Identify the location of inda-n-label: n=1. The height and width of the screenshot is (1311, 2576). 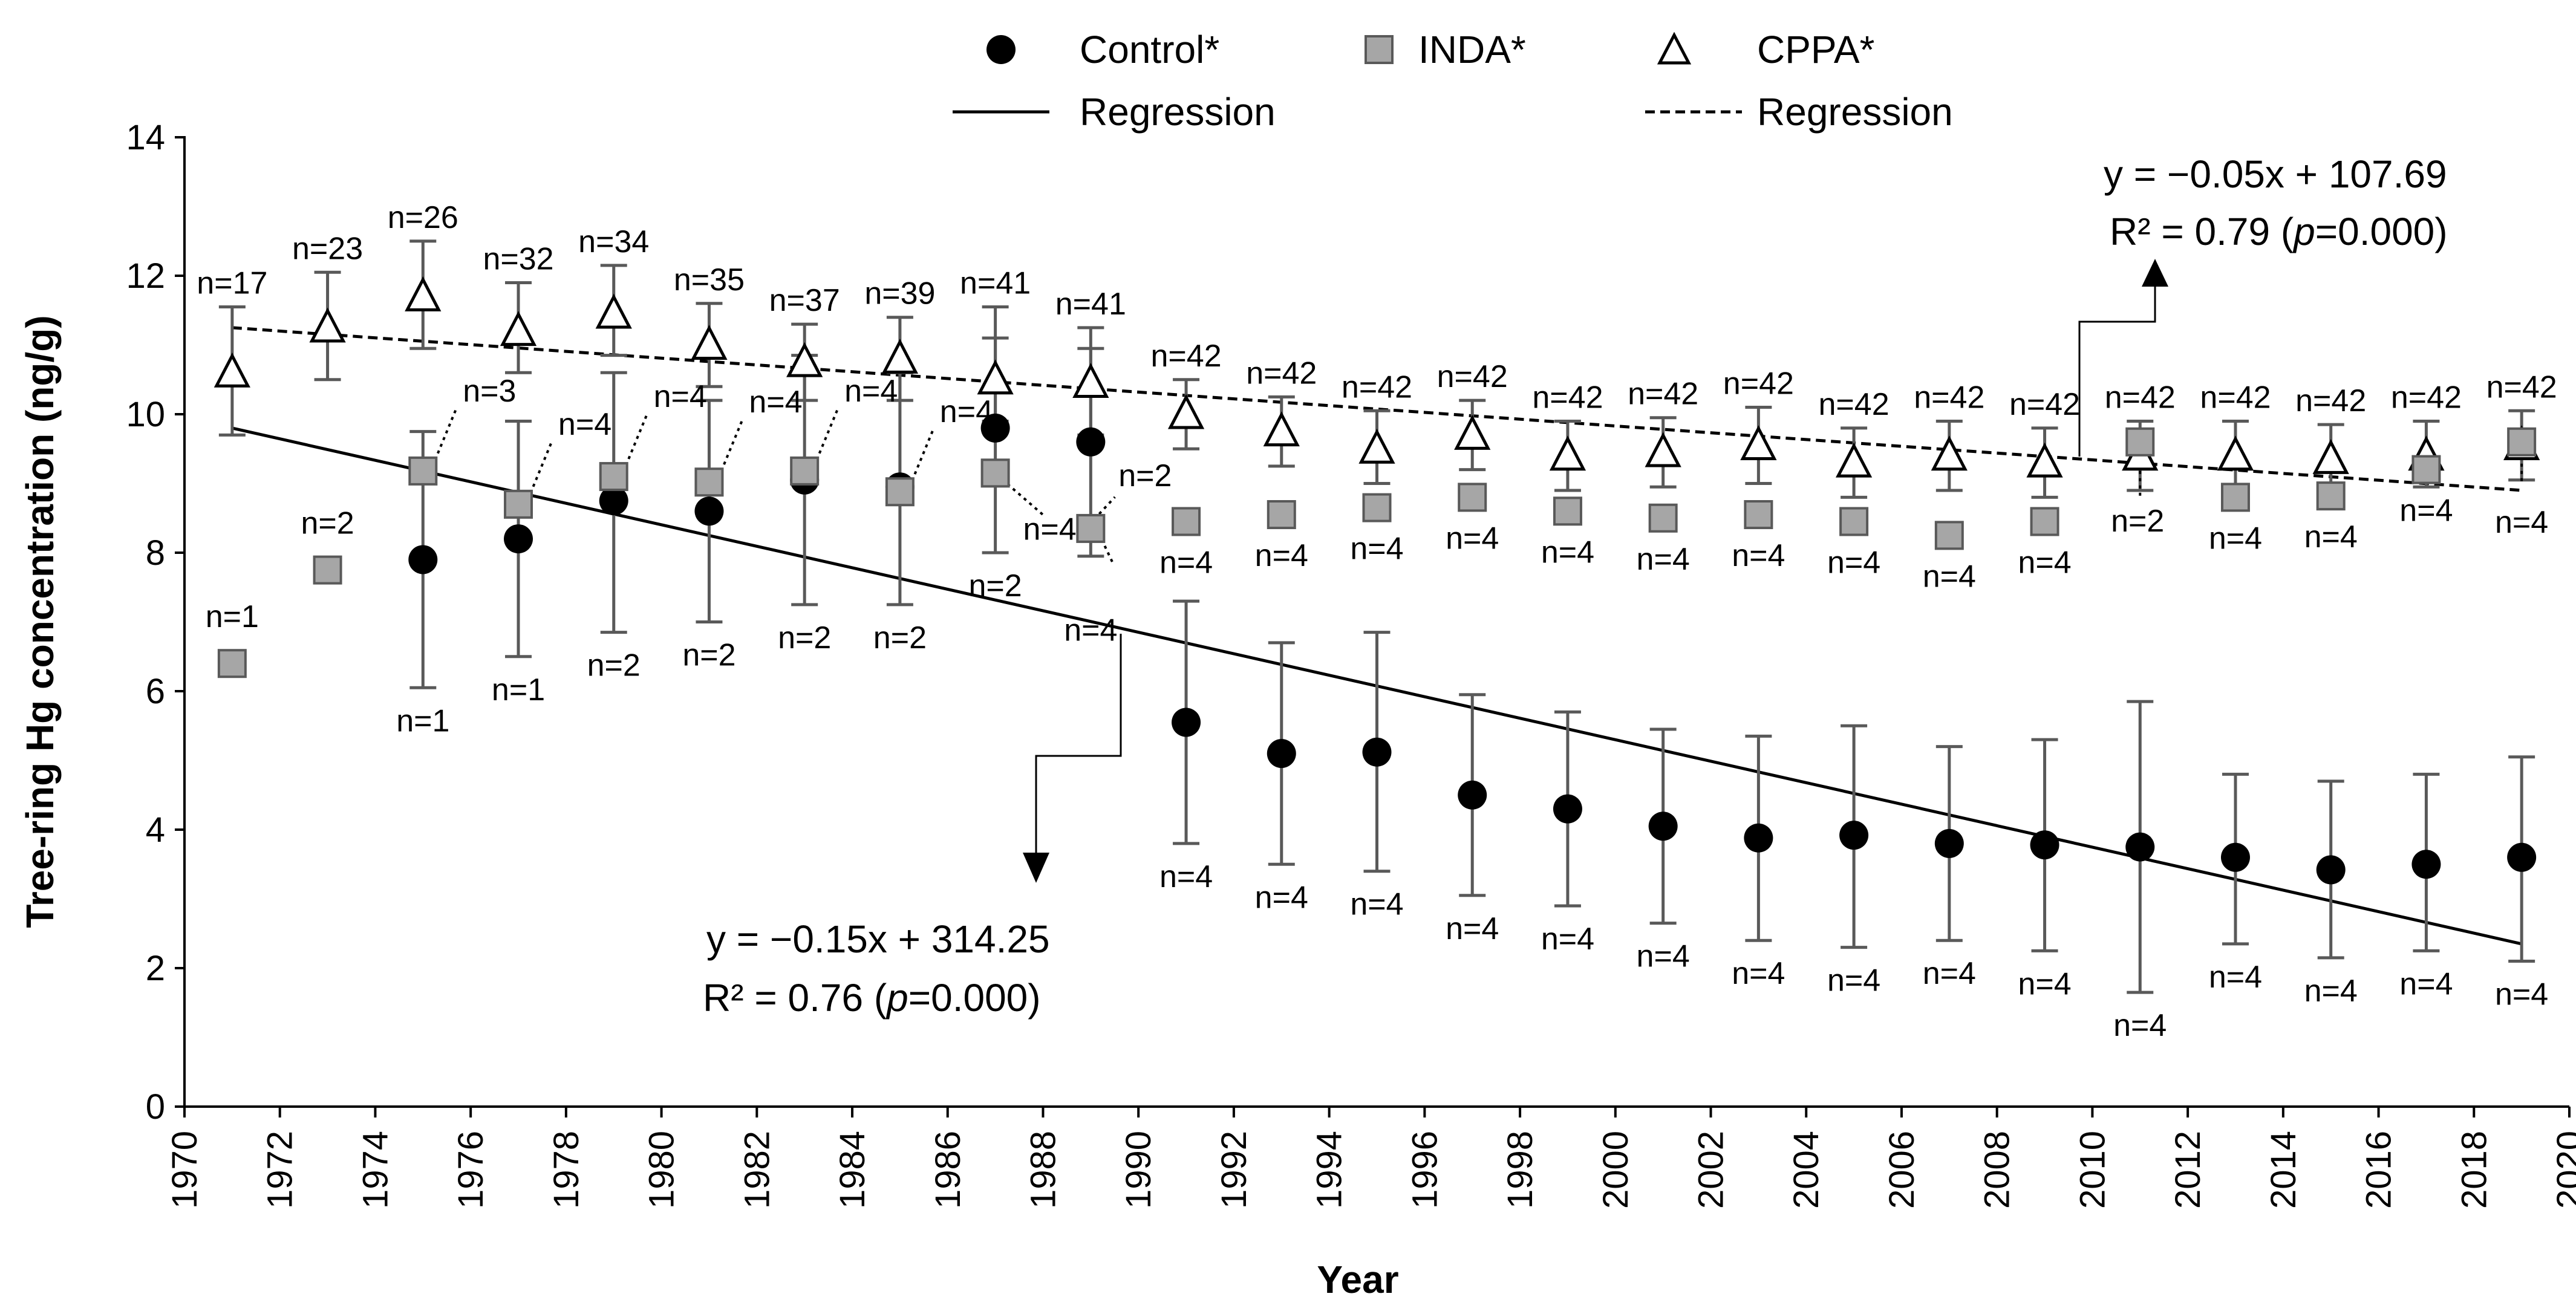
(232, 616).